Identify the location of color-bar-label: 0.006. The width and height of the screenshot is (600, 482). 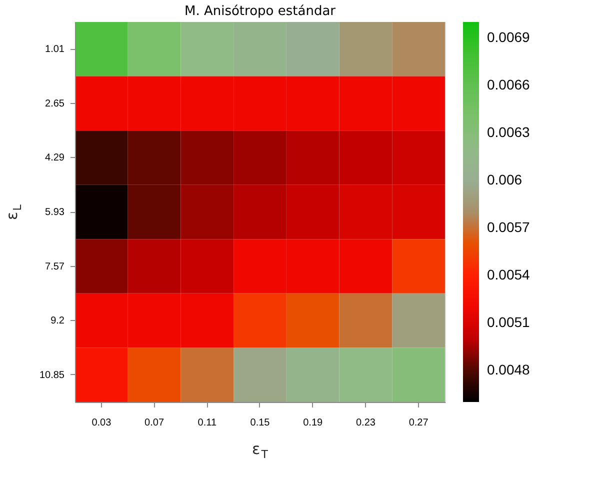
(504, 179).